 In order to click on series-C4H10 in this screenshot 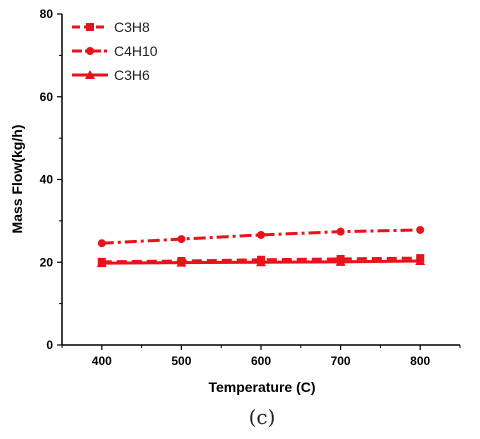, I will do `click(261, 236)`.